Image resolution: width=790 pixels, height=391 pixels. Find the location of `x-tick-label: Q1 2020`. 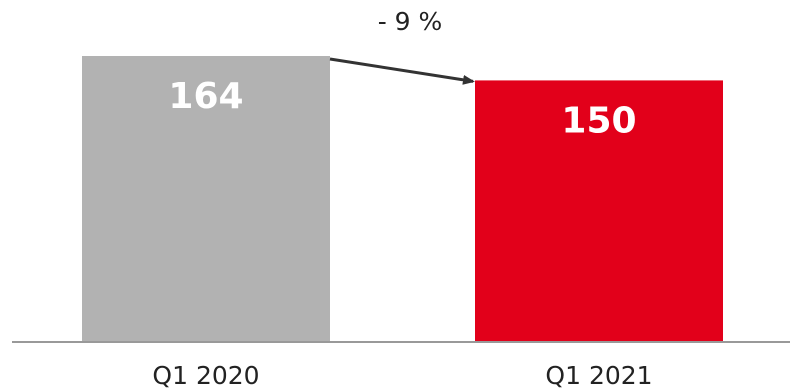

x-tick-label: Q1 2020 is located at coordinates (205, 375).